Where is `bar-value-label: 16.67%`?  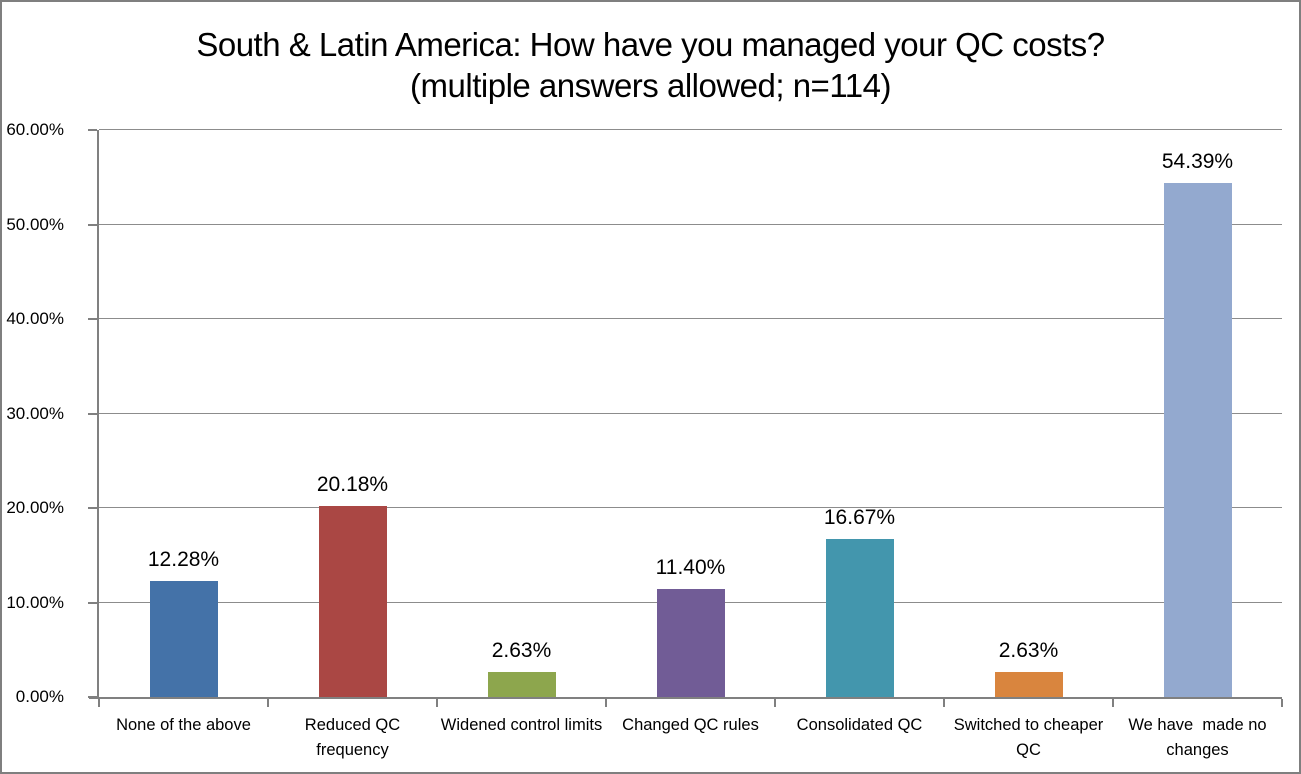 bar-value-label: 16.67% is located at coordinates (859, 518).